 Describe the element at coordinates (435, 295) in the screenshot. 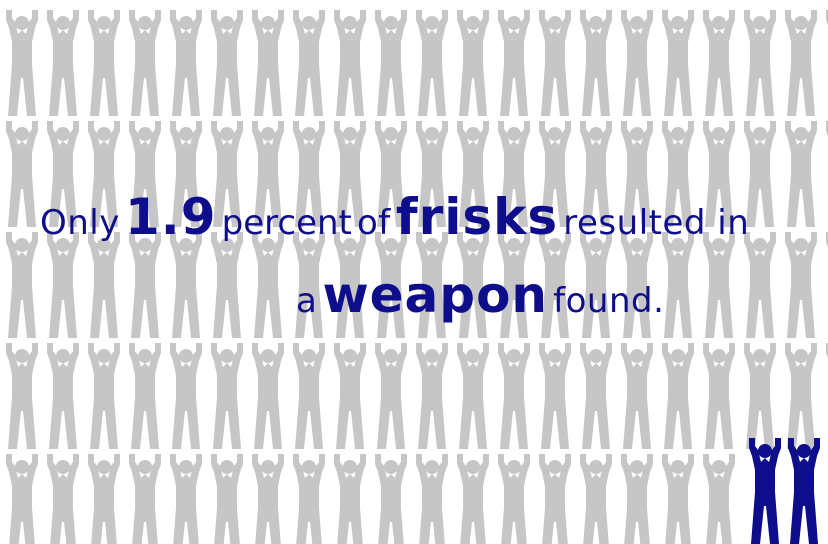

I see `word-weapon: weapon` at that location.